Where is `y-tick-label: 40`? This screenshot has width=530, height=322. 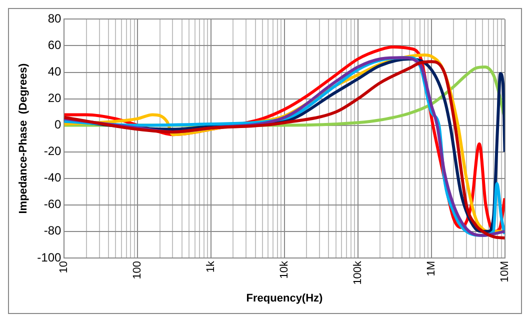 y-tick-label: 40 is located at coordinates (55, 71).